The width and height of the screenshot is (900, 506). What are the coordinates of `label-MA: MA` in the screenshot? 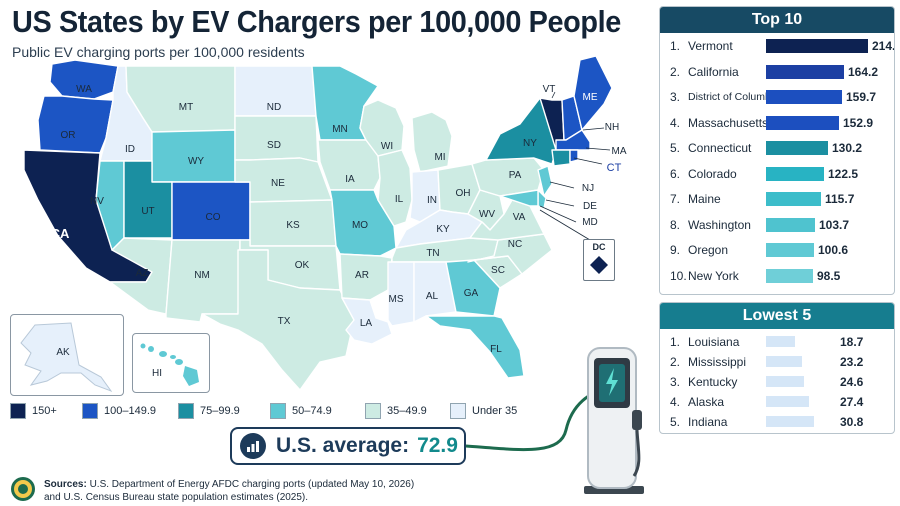 It's located at (619, 151).